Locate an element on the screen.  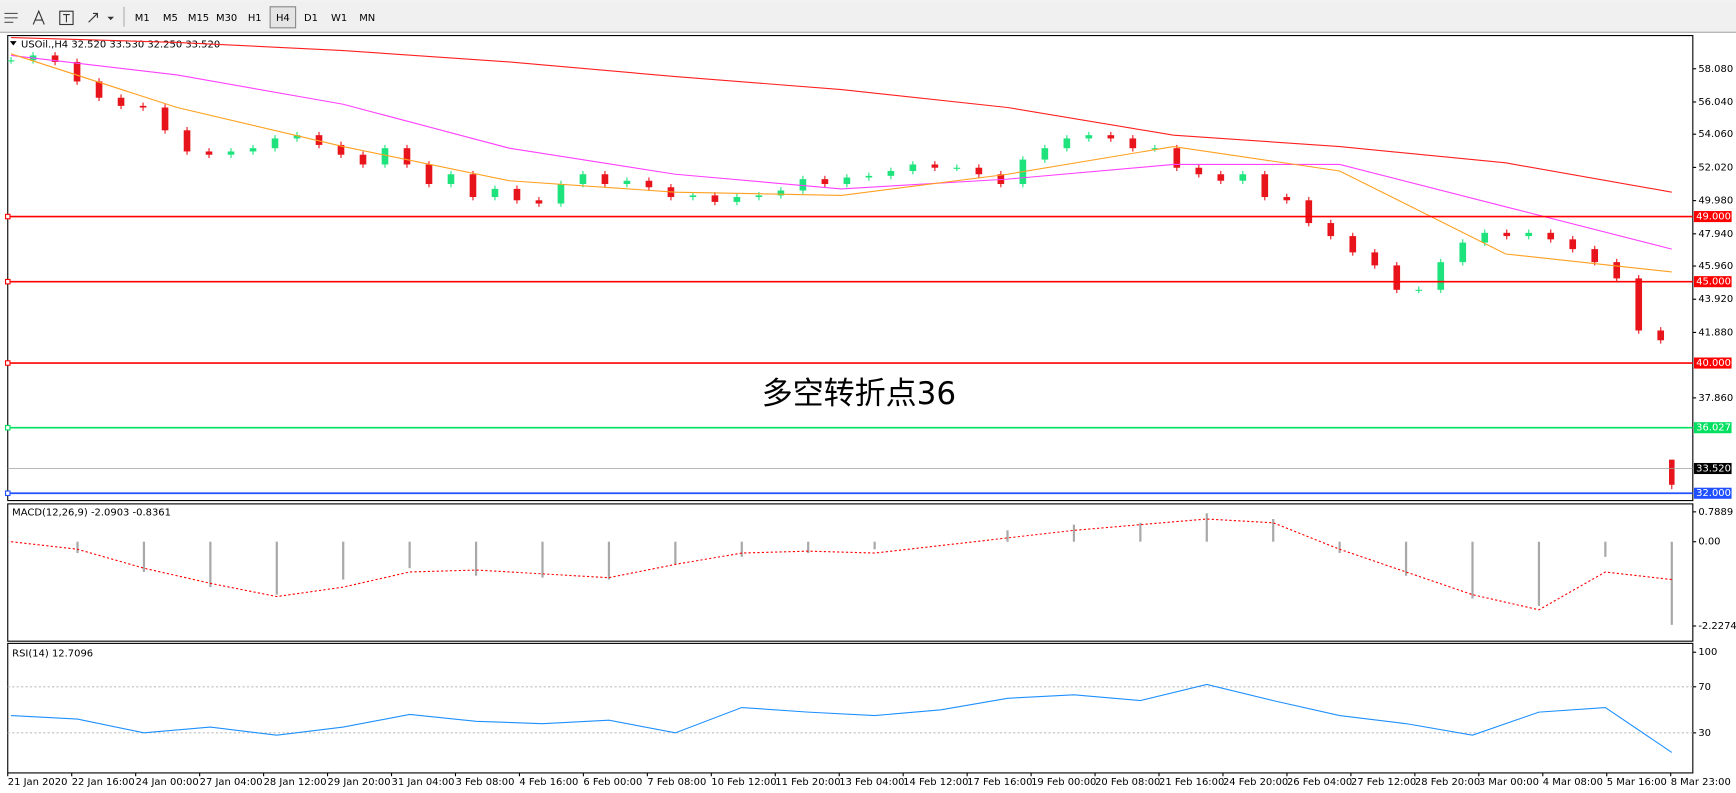
timeframe-button: M30 is located at coordinates (226, 18).